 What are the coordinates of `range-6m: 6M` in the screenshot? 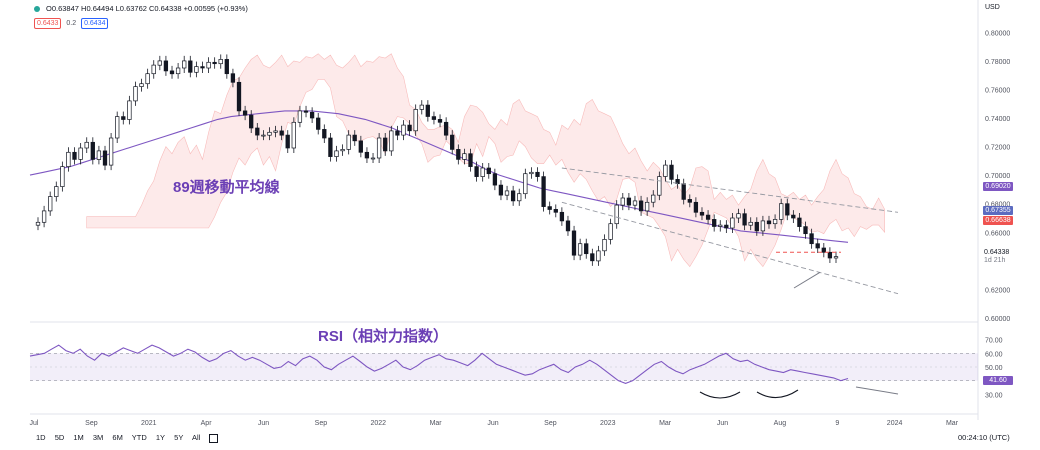 It's located at (117, 437).